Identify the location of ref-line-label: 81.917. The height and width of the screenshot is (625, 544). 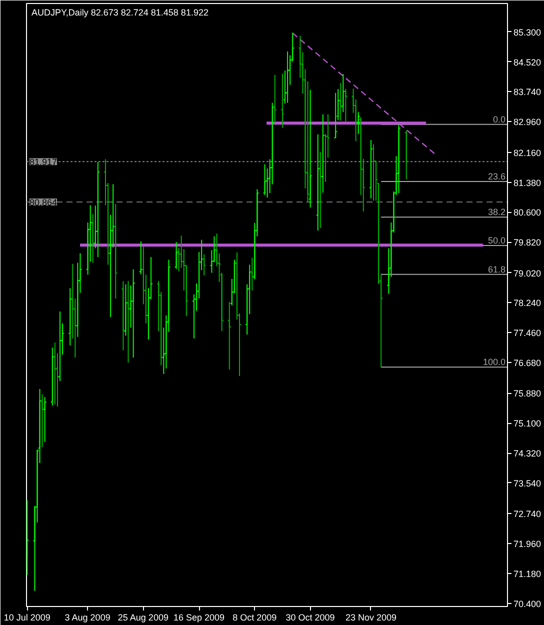
(44, 162).